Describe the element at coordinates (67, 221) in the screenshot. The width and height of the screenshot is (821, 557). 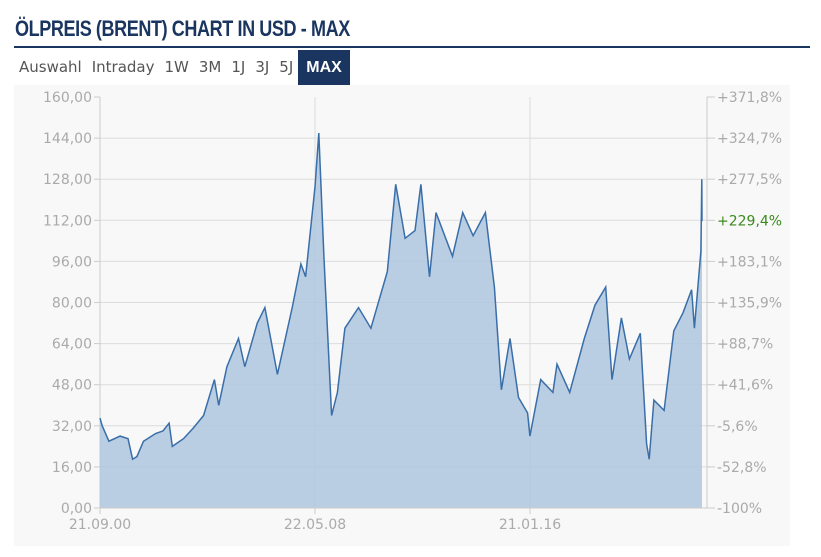
I see `y-tick-label: 112,00` at that location.